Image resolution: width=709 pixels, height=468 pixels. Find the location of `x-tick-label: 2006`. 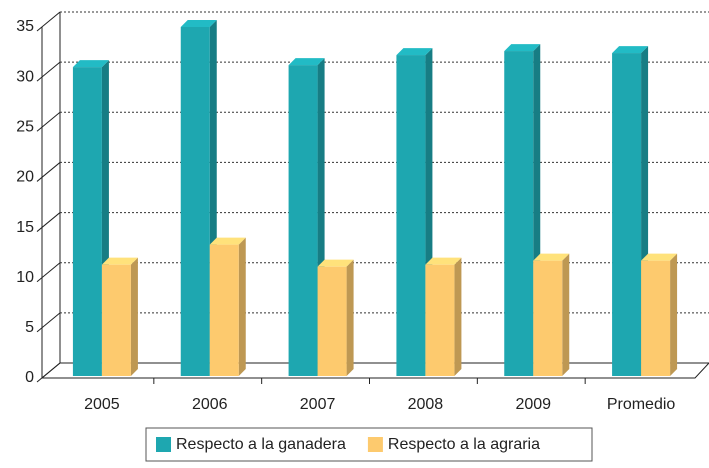

x-tick-label: 2006 is located at coordinates (210, 404).